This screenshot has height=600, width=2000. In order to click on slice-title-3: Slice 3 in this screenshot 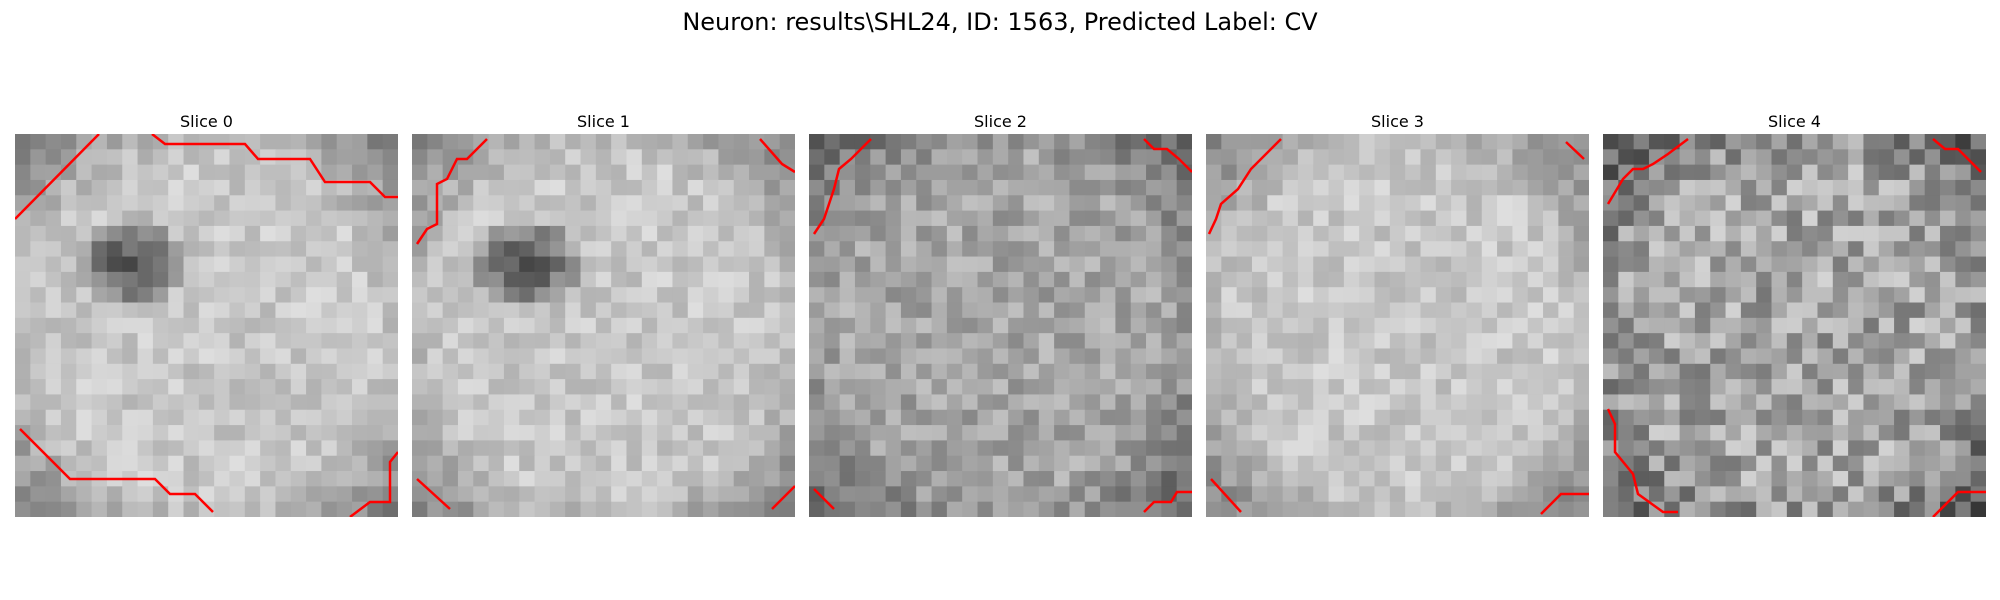, I will do `click(1397, 121)`.